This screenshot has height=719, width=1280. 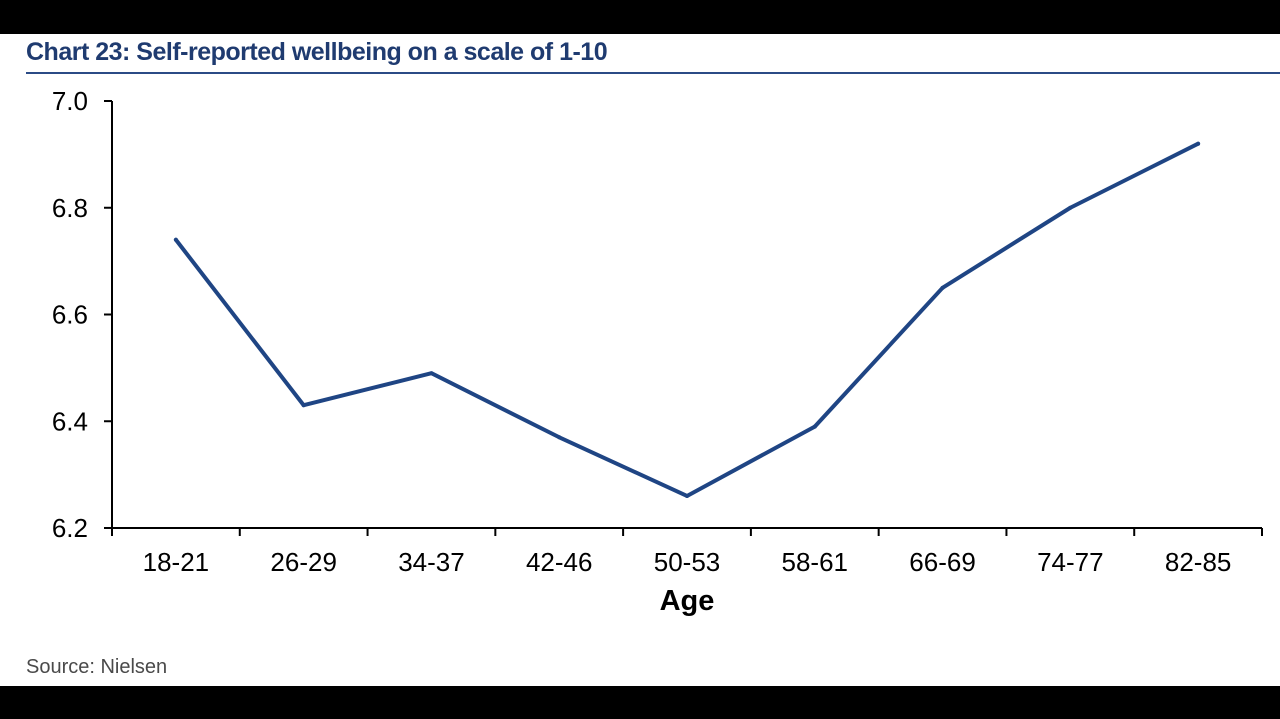 What do you see at coordinates (303, 562) in the screenshot?
I see `x-tick-label: 26-29` at bounding box center [303, 562].